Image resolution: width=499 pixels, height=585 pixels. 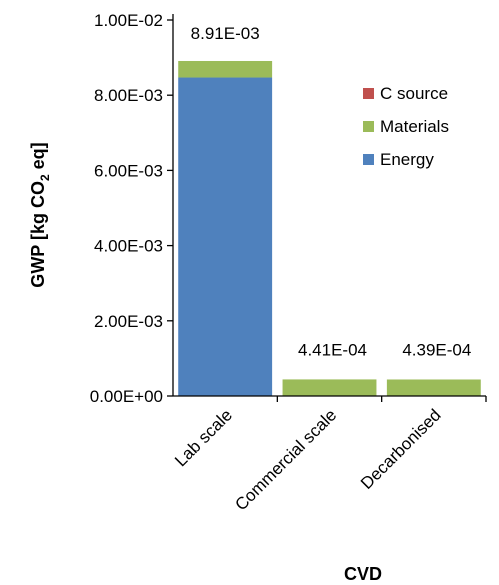 What do you see at coordinates (414, 93) in the screenshot?
I see `legend-label-c-source: C source` at bounding box center [414, 93].